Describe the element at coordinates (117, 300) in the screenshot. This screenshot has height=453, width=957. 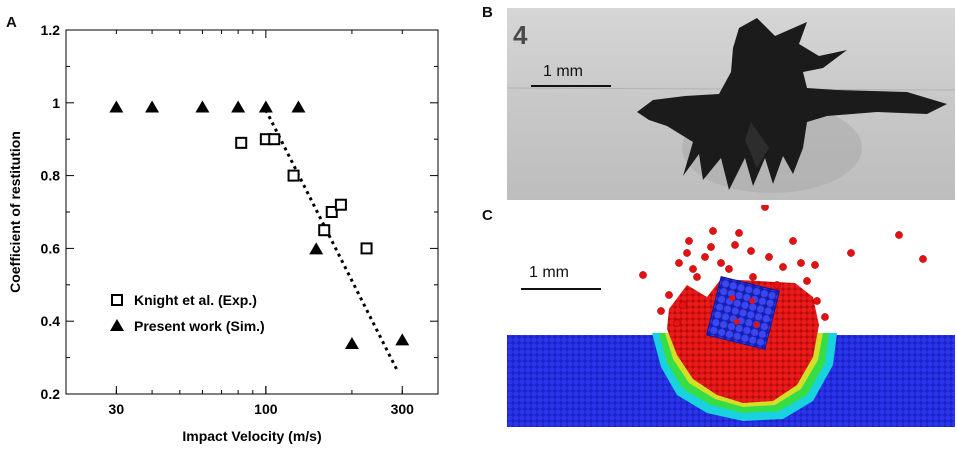
I see `legend-marker-knight` at that location.